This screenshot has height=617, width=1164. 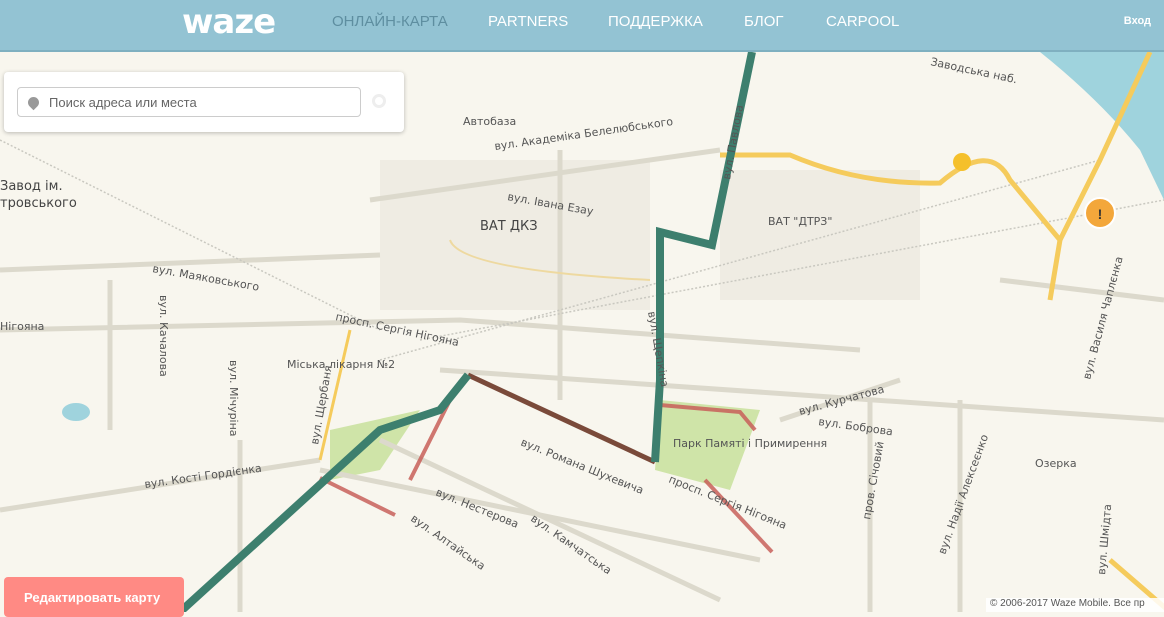 What do you see at coordinates (397, 329) in the screenshot?
I see `map-label: просп. Сергія Нігояна` at bounding box center [397, 329].